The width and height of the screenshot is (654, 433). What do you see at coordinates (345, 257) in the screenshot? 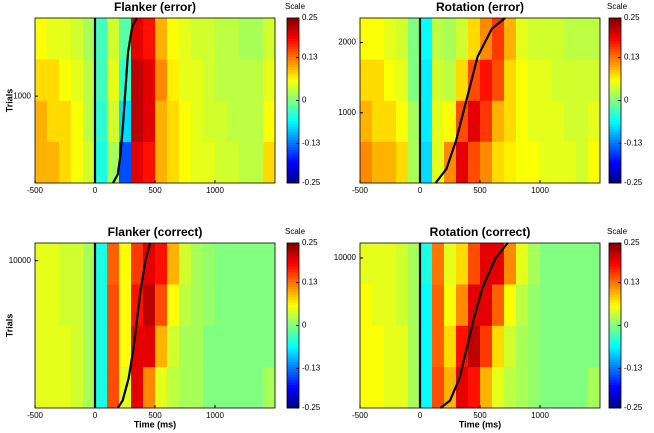
I see `y-tick-label: 10000` at bounding box center [345, 257].